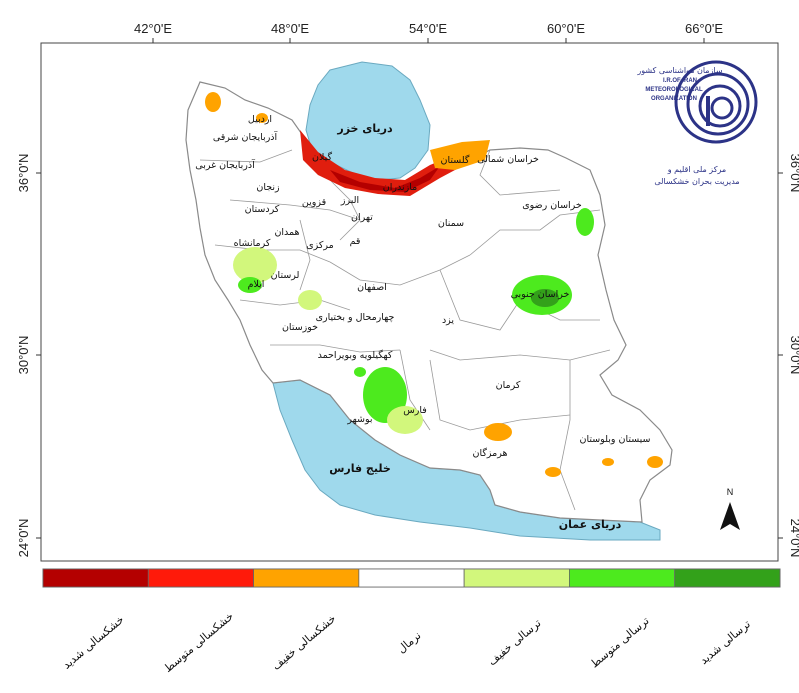  What do you see at coordinates (198, 643) in the screenshot?
I see `legend-label: خشکسالی متوسط` at bounding box center [198, 643].